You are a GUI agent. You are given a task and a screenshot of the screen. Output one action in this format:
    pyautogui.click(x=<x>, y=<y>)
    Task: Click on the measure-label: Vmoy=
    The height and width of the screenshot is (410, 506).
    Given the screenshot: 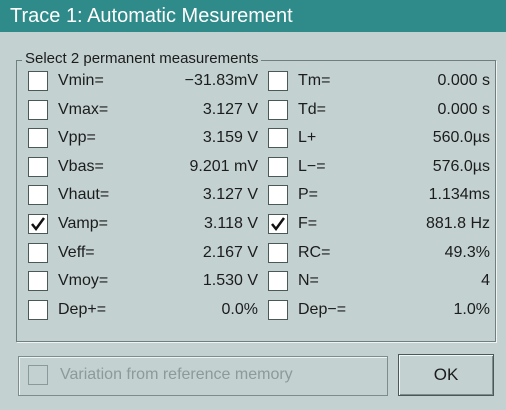 What is the action you would take?
    pyautogui.click(x=83, y=281)
    